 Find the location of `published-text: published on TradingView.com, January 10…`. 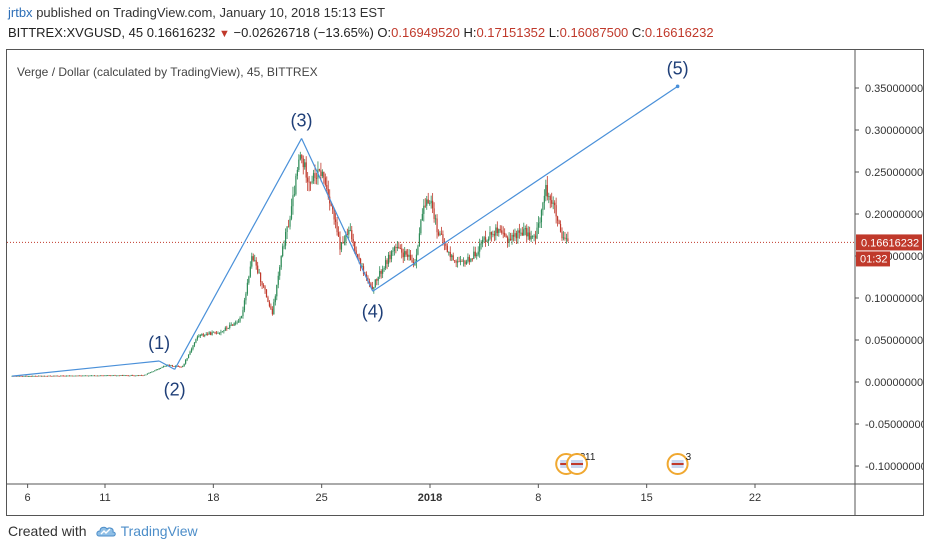

published-text: published on TradingView.com, January 10… is located at coordinates (211, 12).